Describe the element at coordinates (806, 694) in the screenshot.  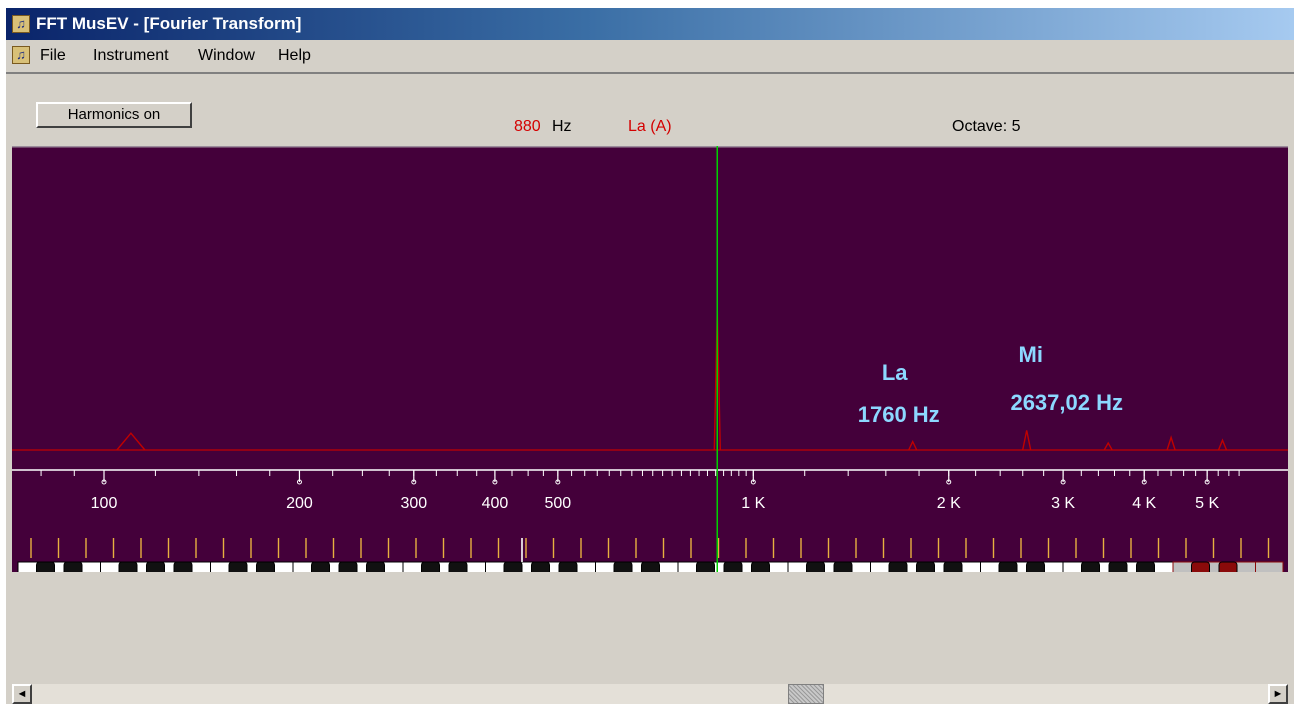
I see `scroll-thumb` at that location.